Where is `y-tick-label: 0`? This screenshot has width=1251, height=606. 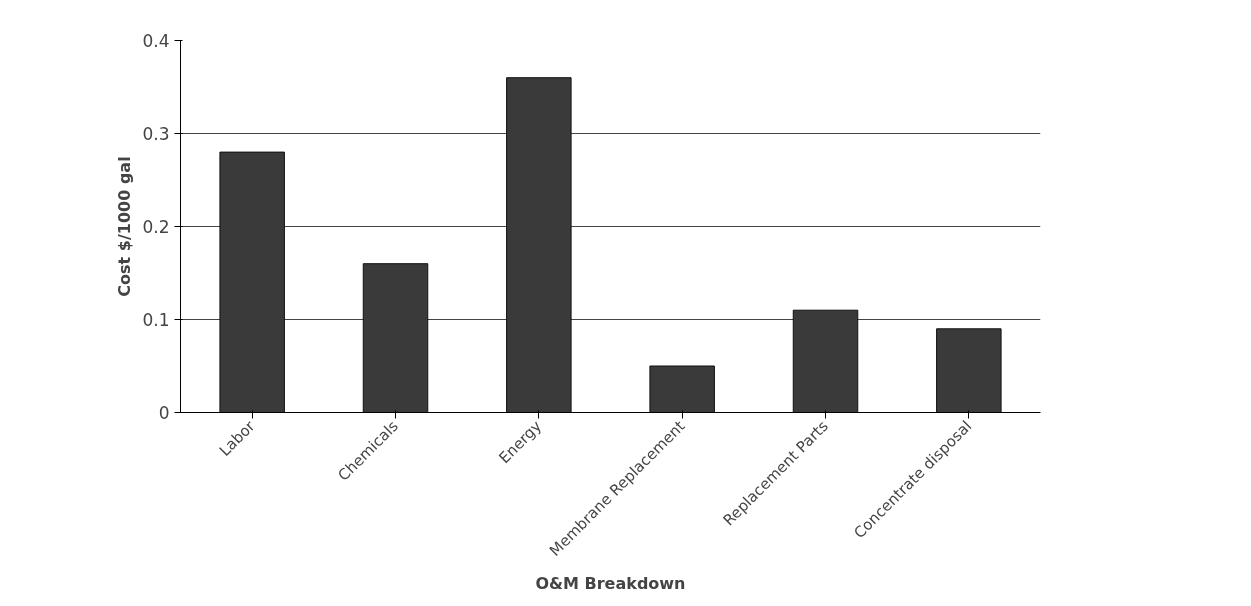 y-tick-label: 0 is located at coordinates (164, 413).